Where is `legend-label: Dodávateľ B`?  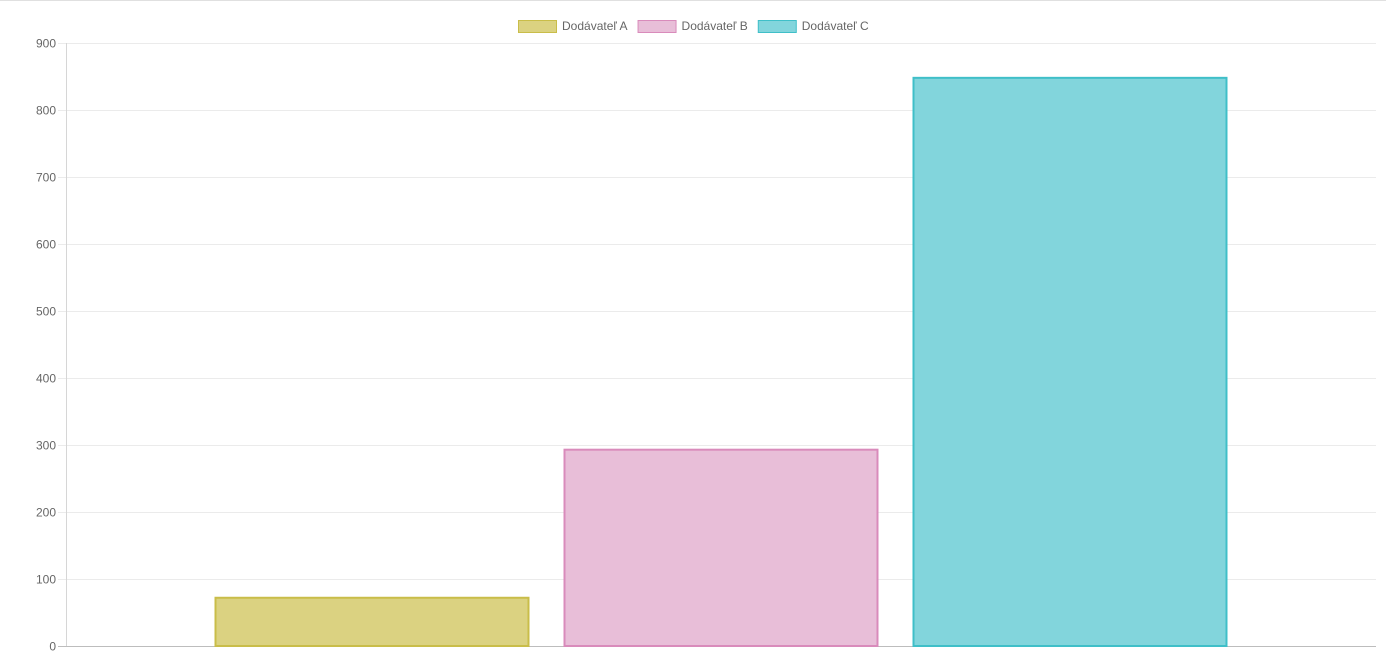
legend-label: Dodávateľ B is located at coordinates (715, 26).